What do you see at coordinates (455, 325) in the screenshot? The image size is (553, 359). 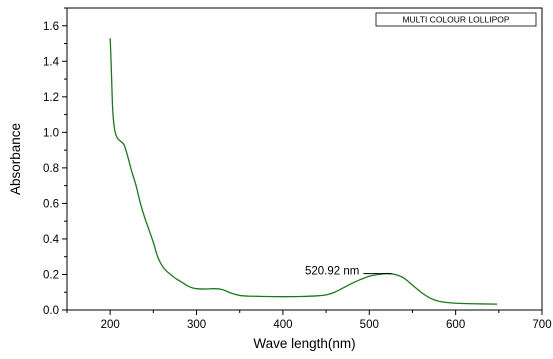 I see `x-tick-label: 600` at bounding box center [455, 325].